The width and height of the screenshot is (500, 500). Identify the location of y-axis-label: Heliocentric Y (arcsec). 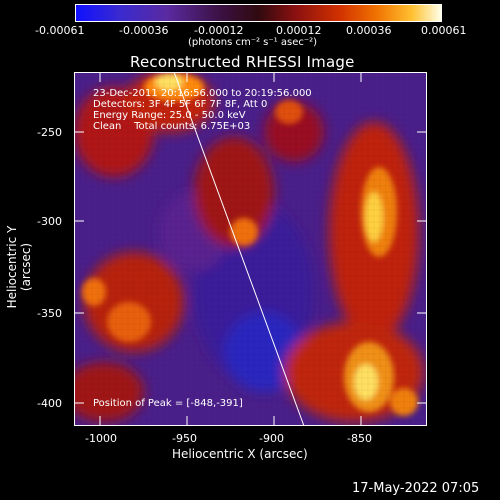
(19, 267).